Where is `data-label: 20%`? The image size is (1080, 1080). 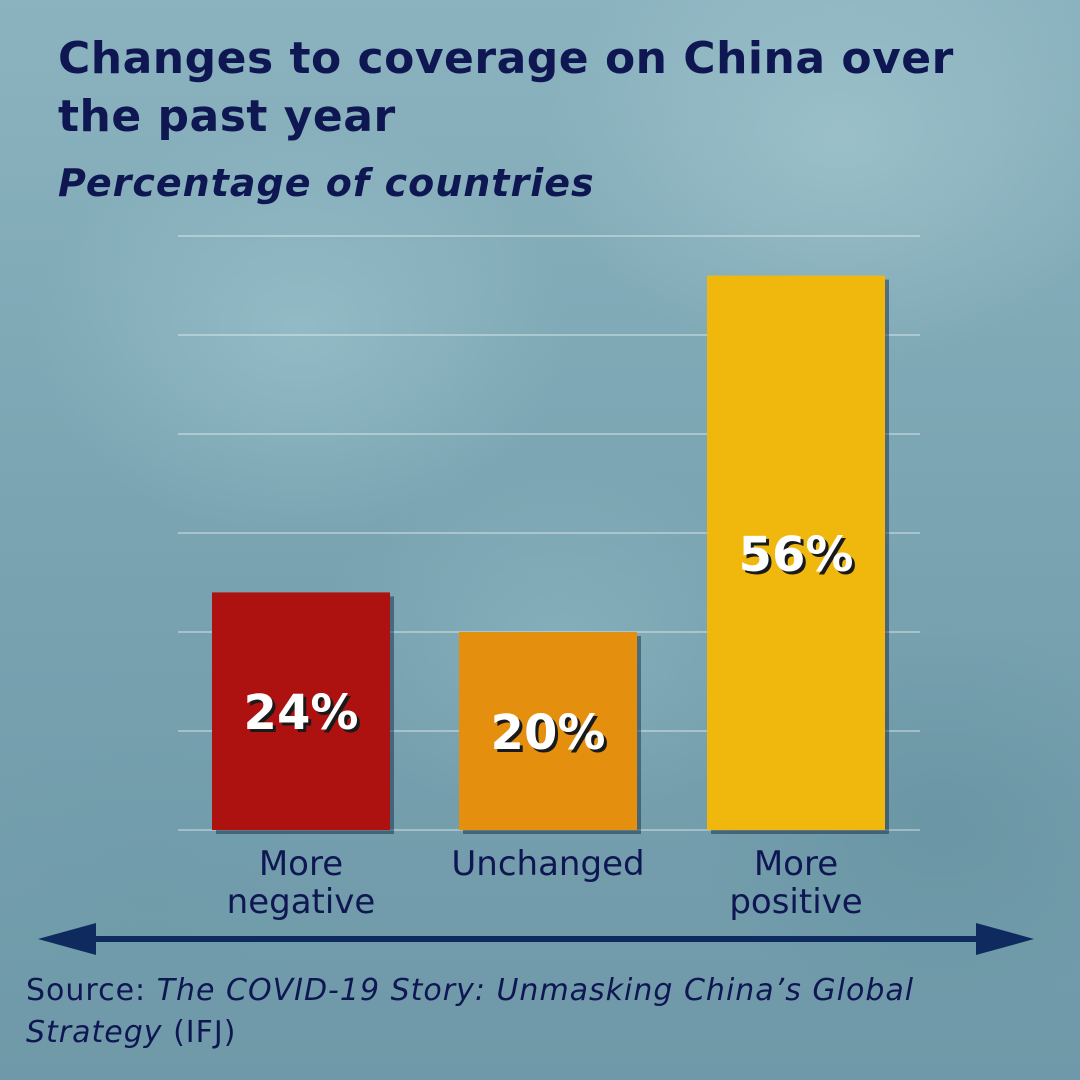 data-label: 20% is located at coordinates (548, 733).